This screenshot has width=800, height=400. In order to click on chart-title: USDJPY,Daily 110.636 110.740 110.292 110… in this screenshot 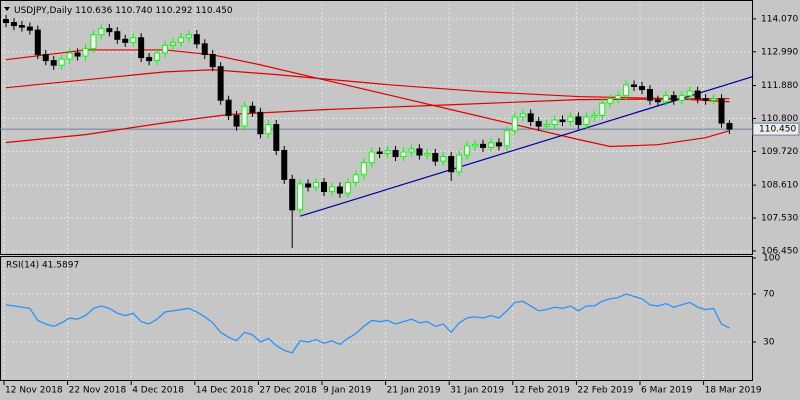, I will do `click(123, 11)`.